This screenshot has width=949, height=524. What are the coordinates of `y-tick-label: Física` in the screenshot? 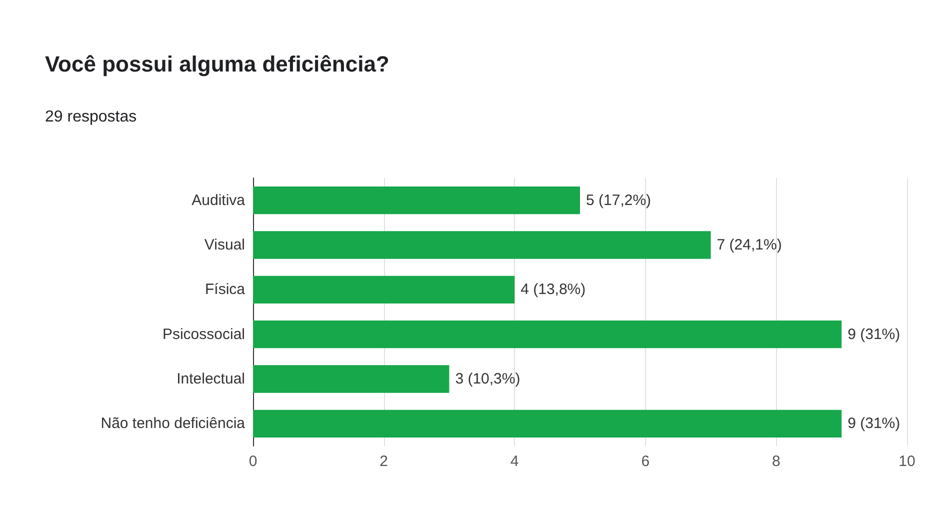 It's located at (225, 289).